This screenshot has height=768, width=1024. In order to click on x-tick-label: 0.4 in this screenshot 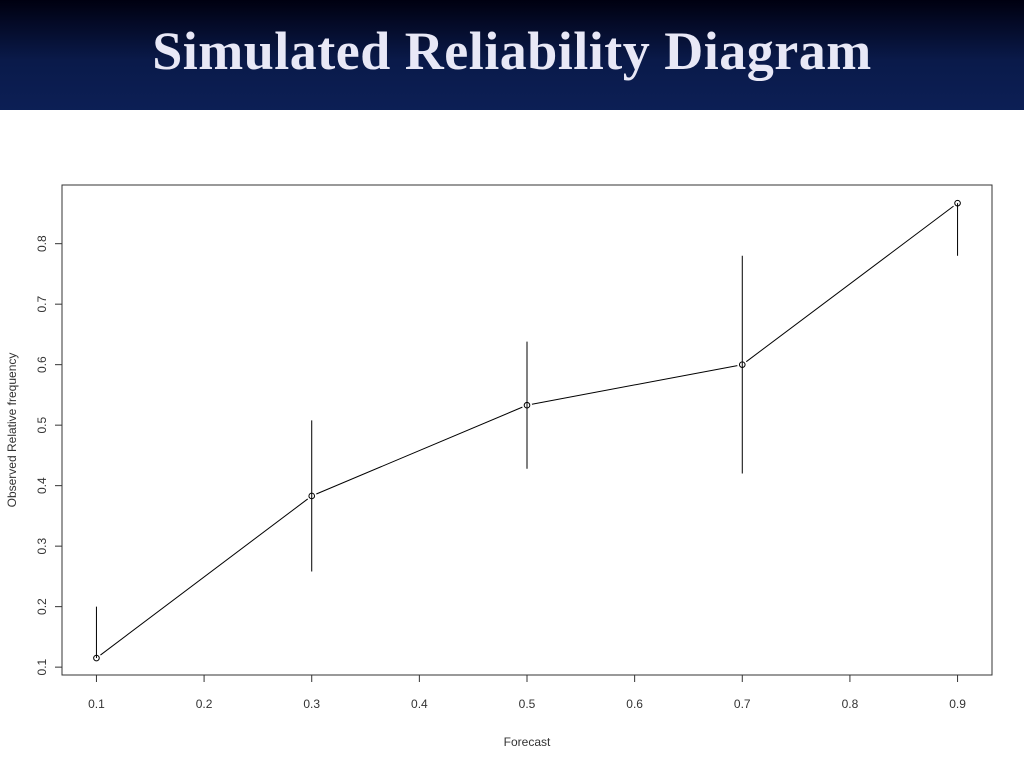, I will do `click(419, 704)`.